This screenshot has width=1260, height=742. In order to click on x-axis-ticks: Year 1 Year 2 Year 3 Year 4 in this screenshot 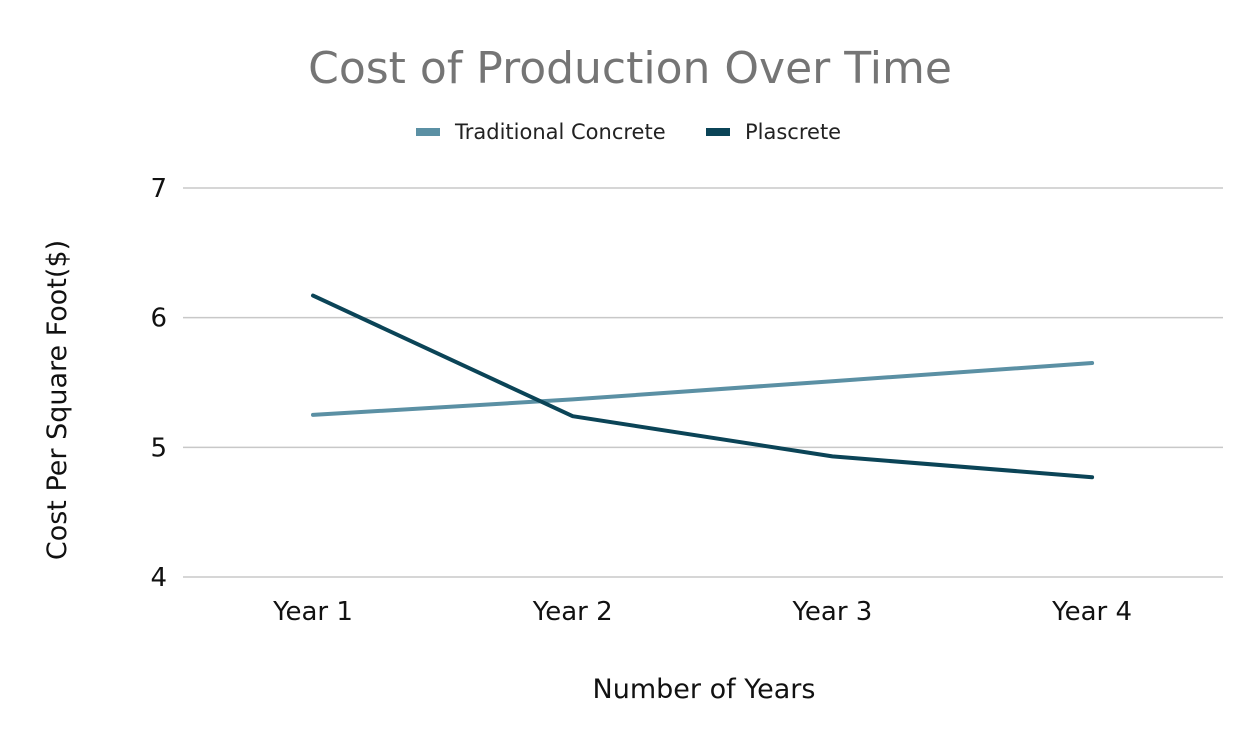, I will do `click(702, 612)`.